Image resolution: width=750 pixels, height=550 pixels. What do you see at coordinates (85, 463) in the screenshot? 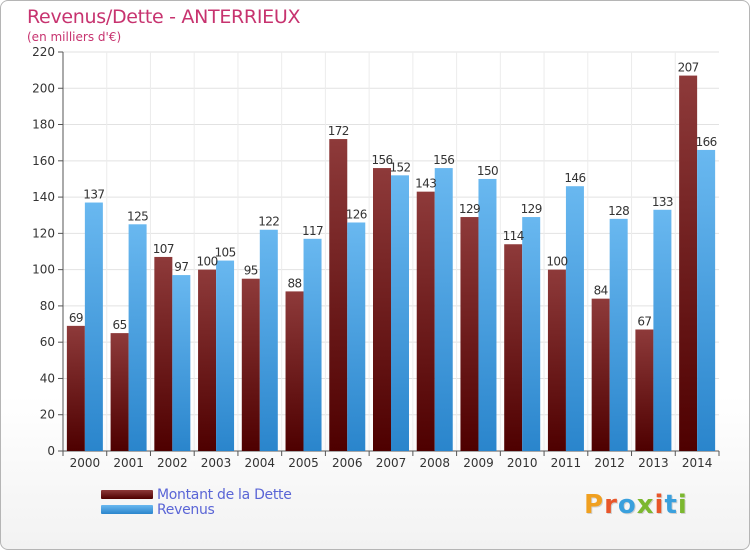
I see `x-tick-label: 2000` at bounding box center [85, 463].